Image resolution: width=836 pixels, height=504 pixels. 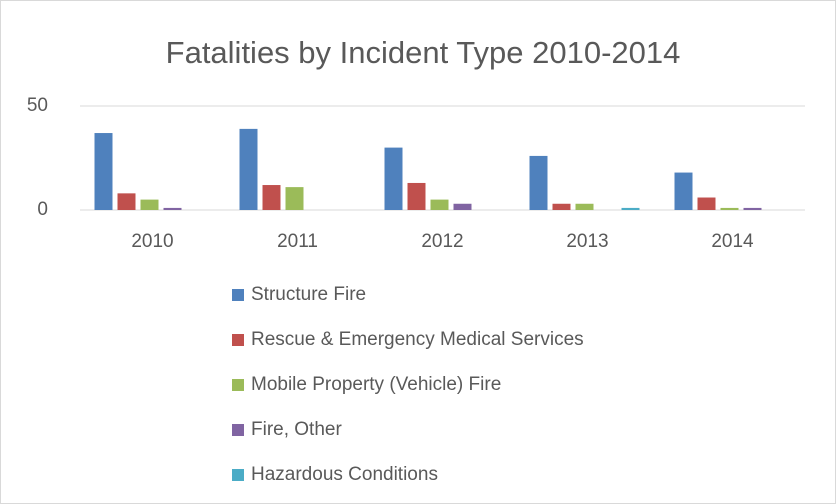 What do you see at coordinates (152, 241) in the screenshot?
I see `x-tick-label: 2010` at bounding box center [152, 241].